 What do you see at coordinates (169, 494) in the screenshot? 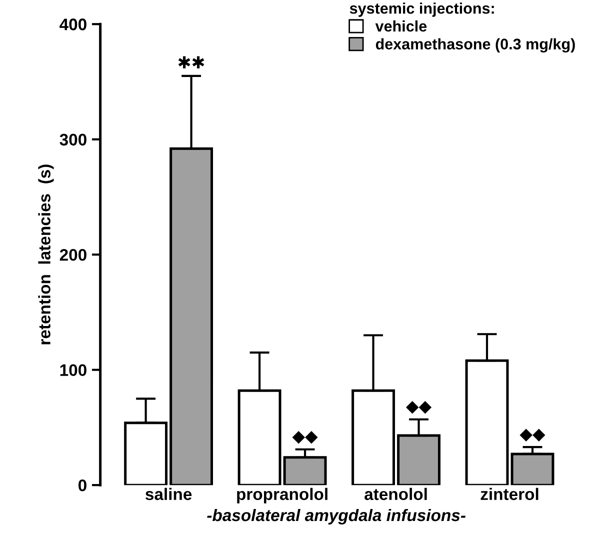
I see `x-tick-label: saline` at bounding box center [169, 494].